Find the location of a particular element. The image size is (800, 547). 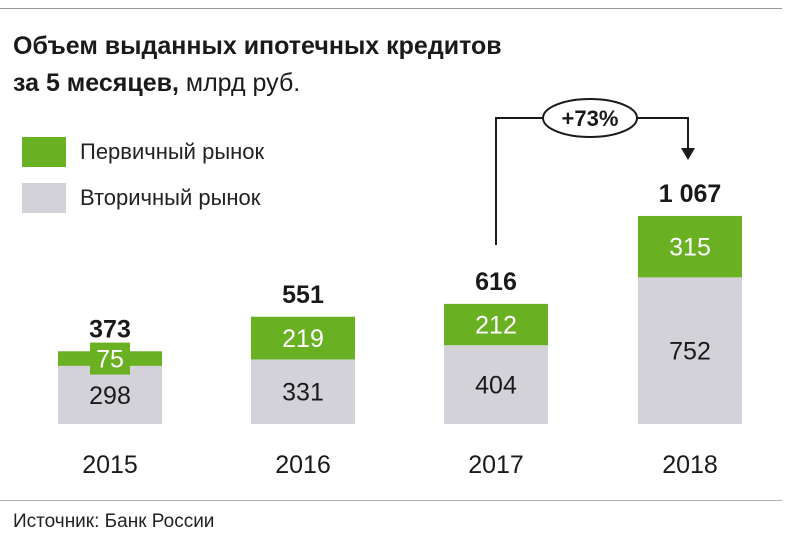

total-label-2015: 373 is located at coordinates (110, 329).